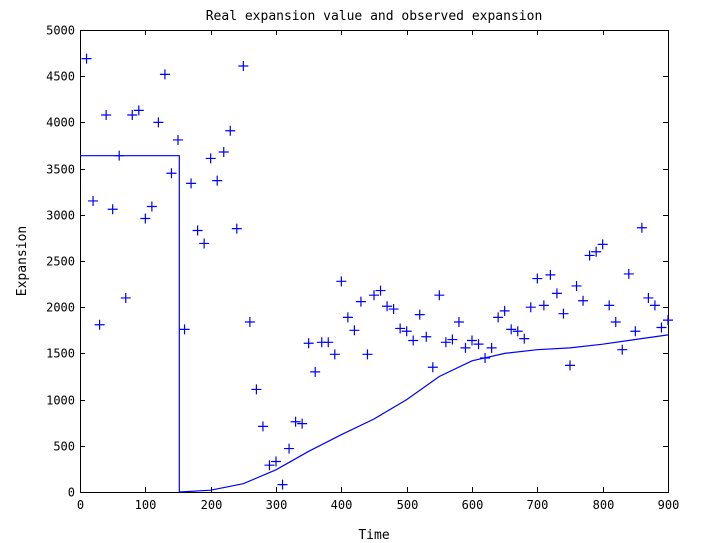  Describe the element at coordinates (60, 123) in the screenshot. I see `y-tick-label: 4000` at that location.